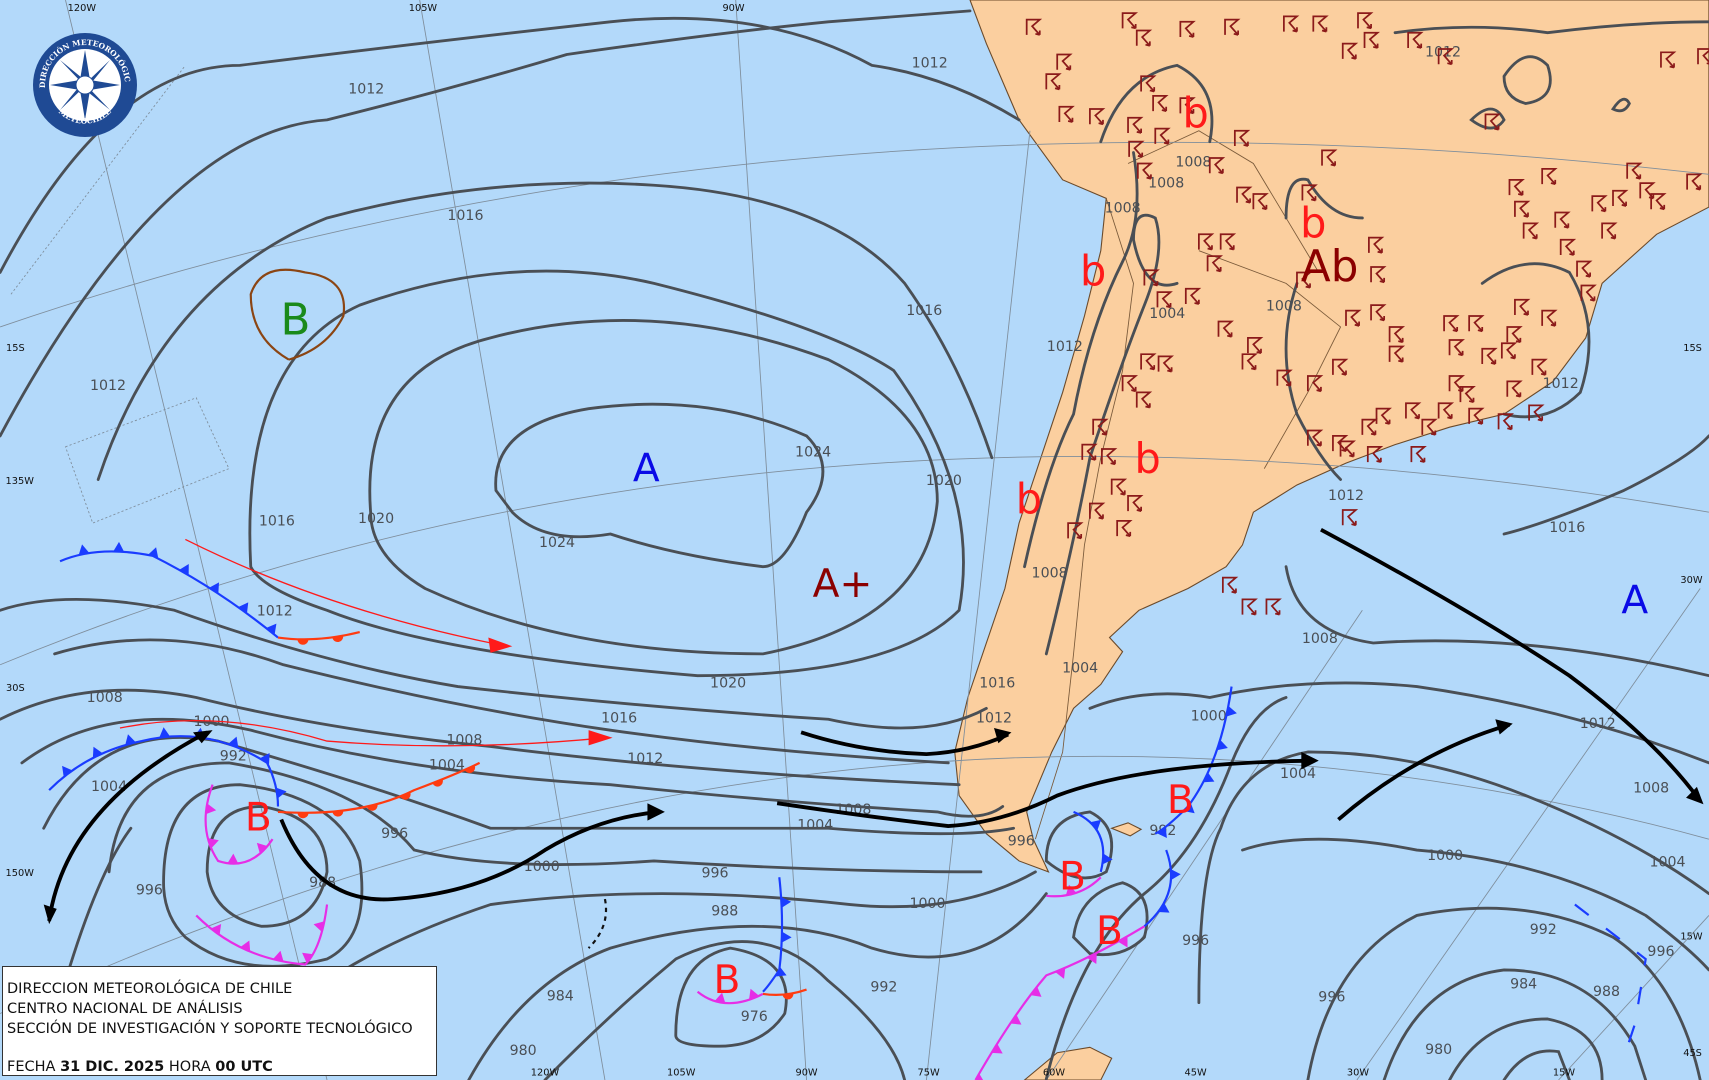 The image size is (1709, 1080). What do you see at coordinates (15, 348) in the screenshot?
I see `grid-label: 15S` at bounding box center [15, 348].